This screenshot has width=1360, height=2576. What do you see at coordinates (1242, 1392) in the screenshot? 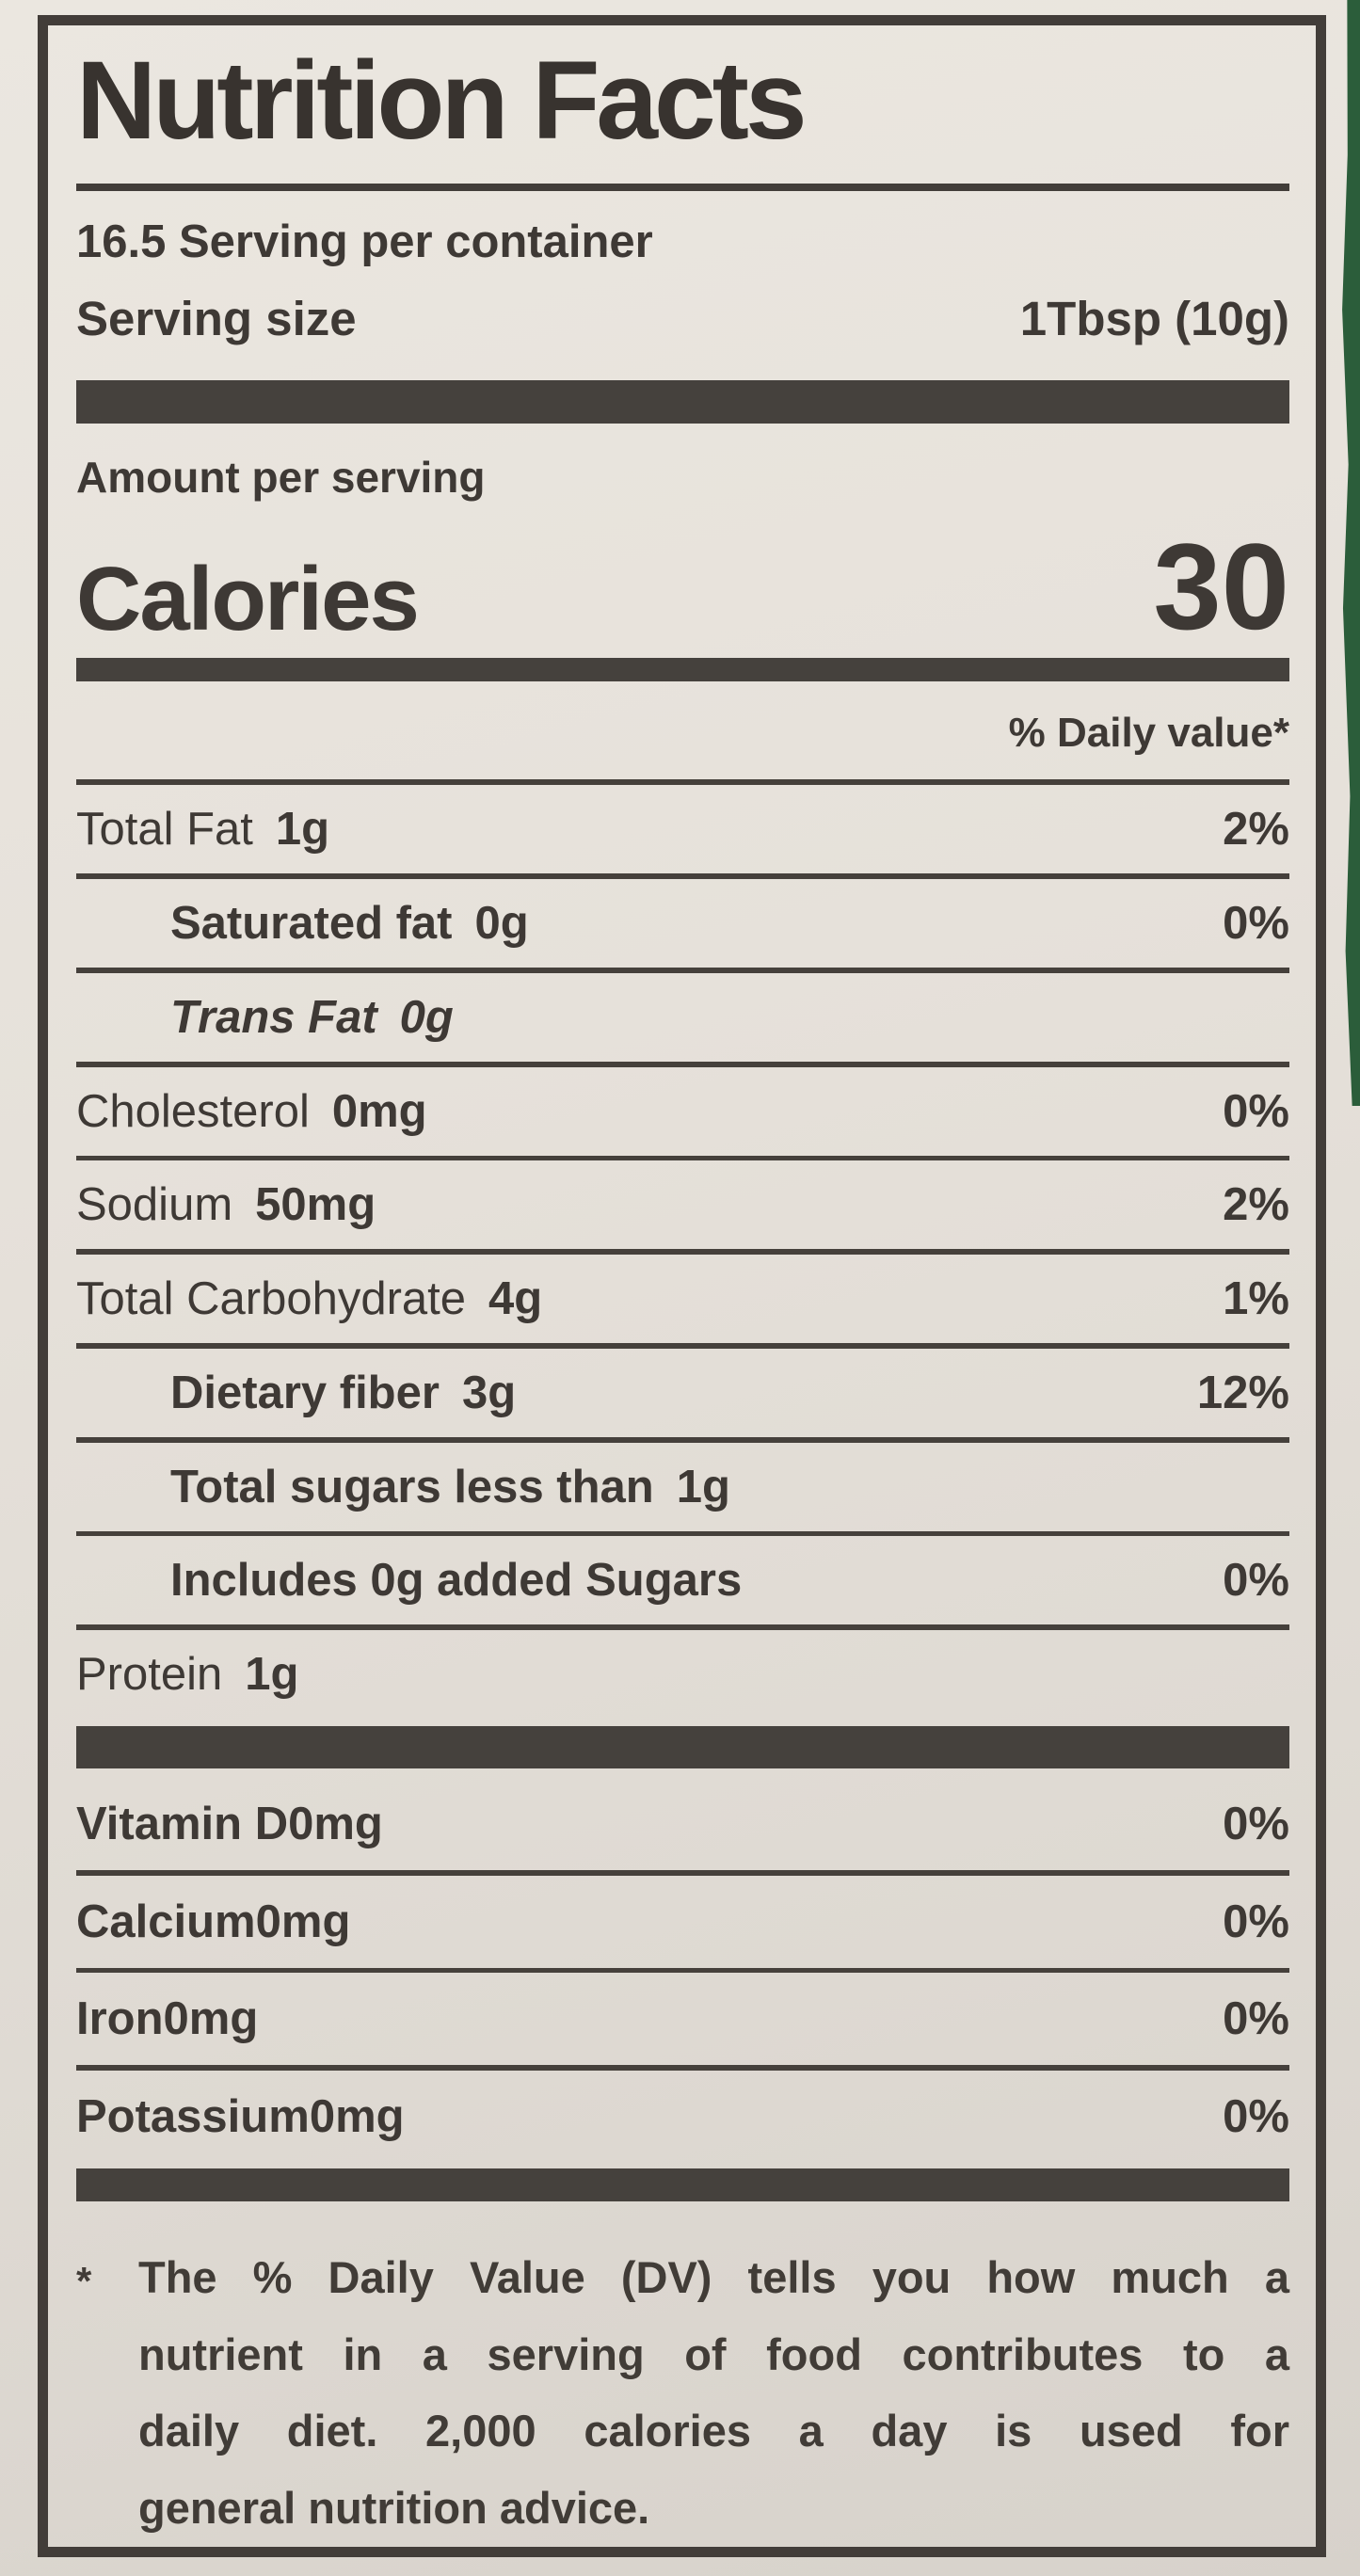
I see `nutrient-dv: 12%` at bounding box center [1242, 1392].